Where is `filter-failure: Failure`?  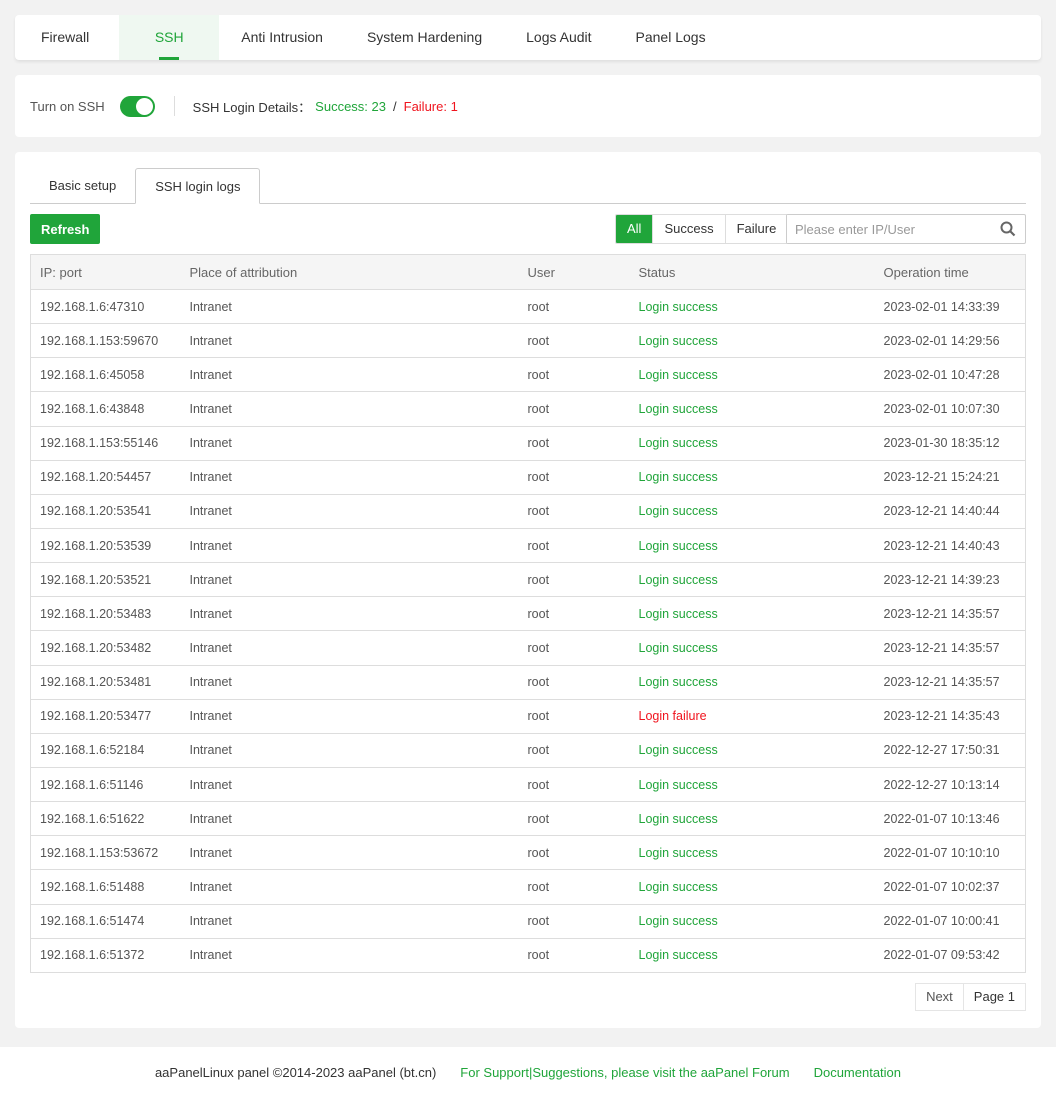 filter-failure: Failure is located at coordinates (756, 229).